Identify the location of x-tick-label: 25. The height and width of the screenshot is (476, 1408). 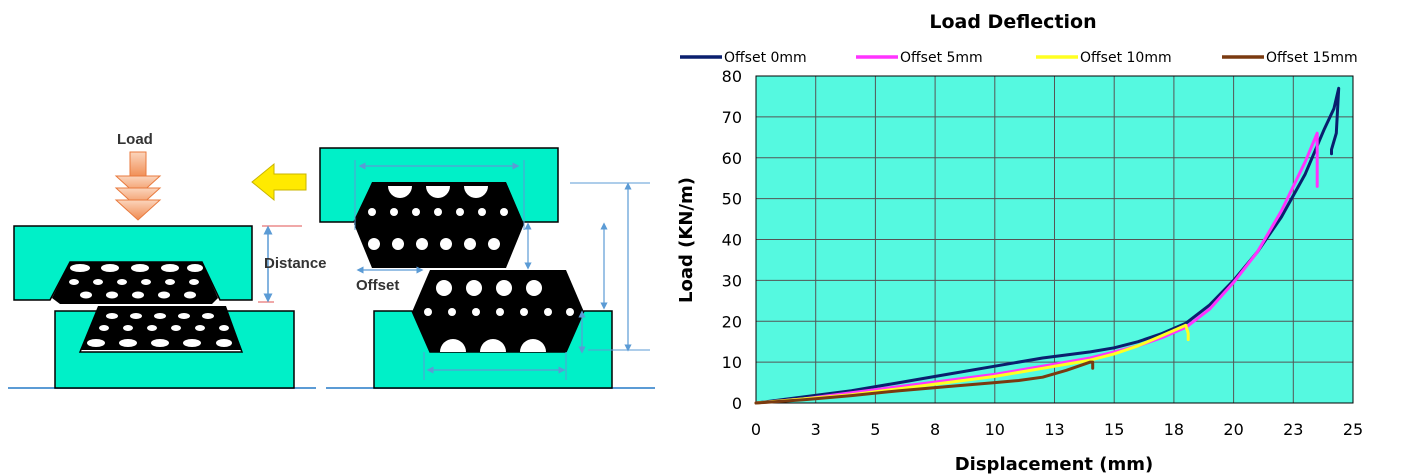
(1353, 429).